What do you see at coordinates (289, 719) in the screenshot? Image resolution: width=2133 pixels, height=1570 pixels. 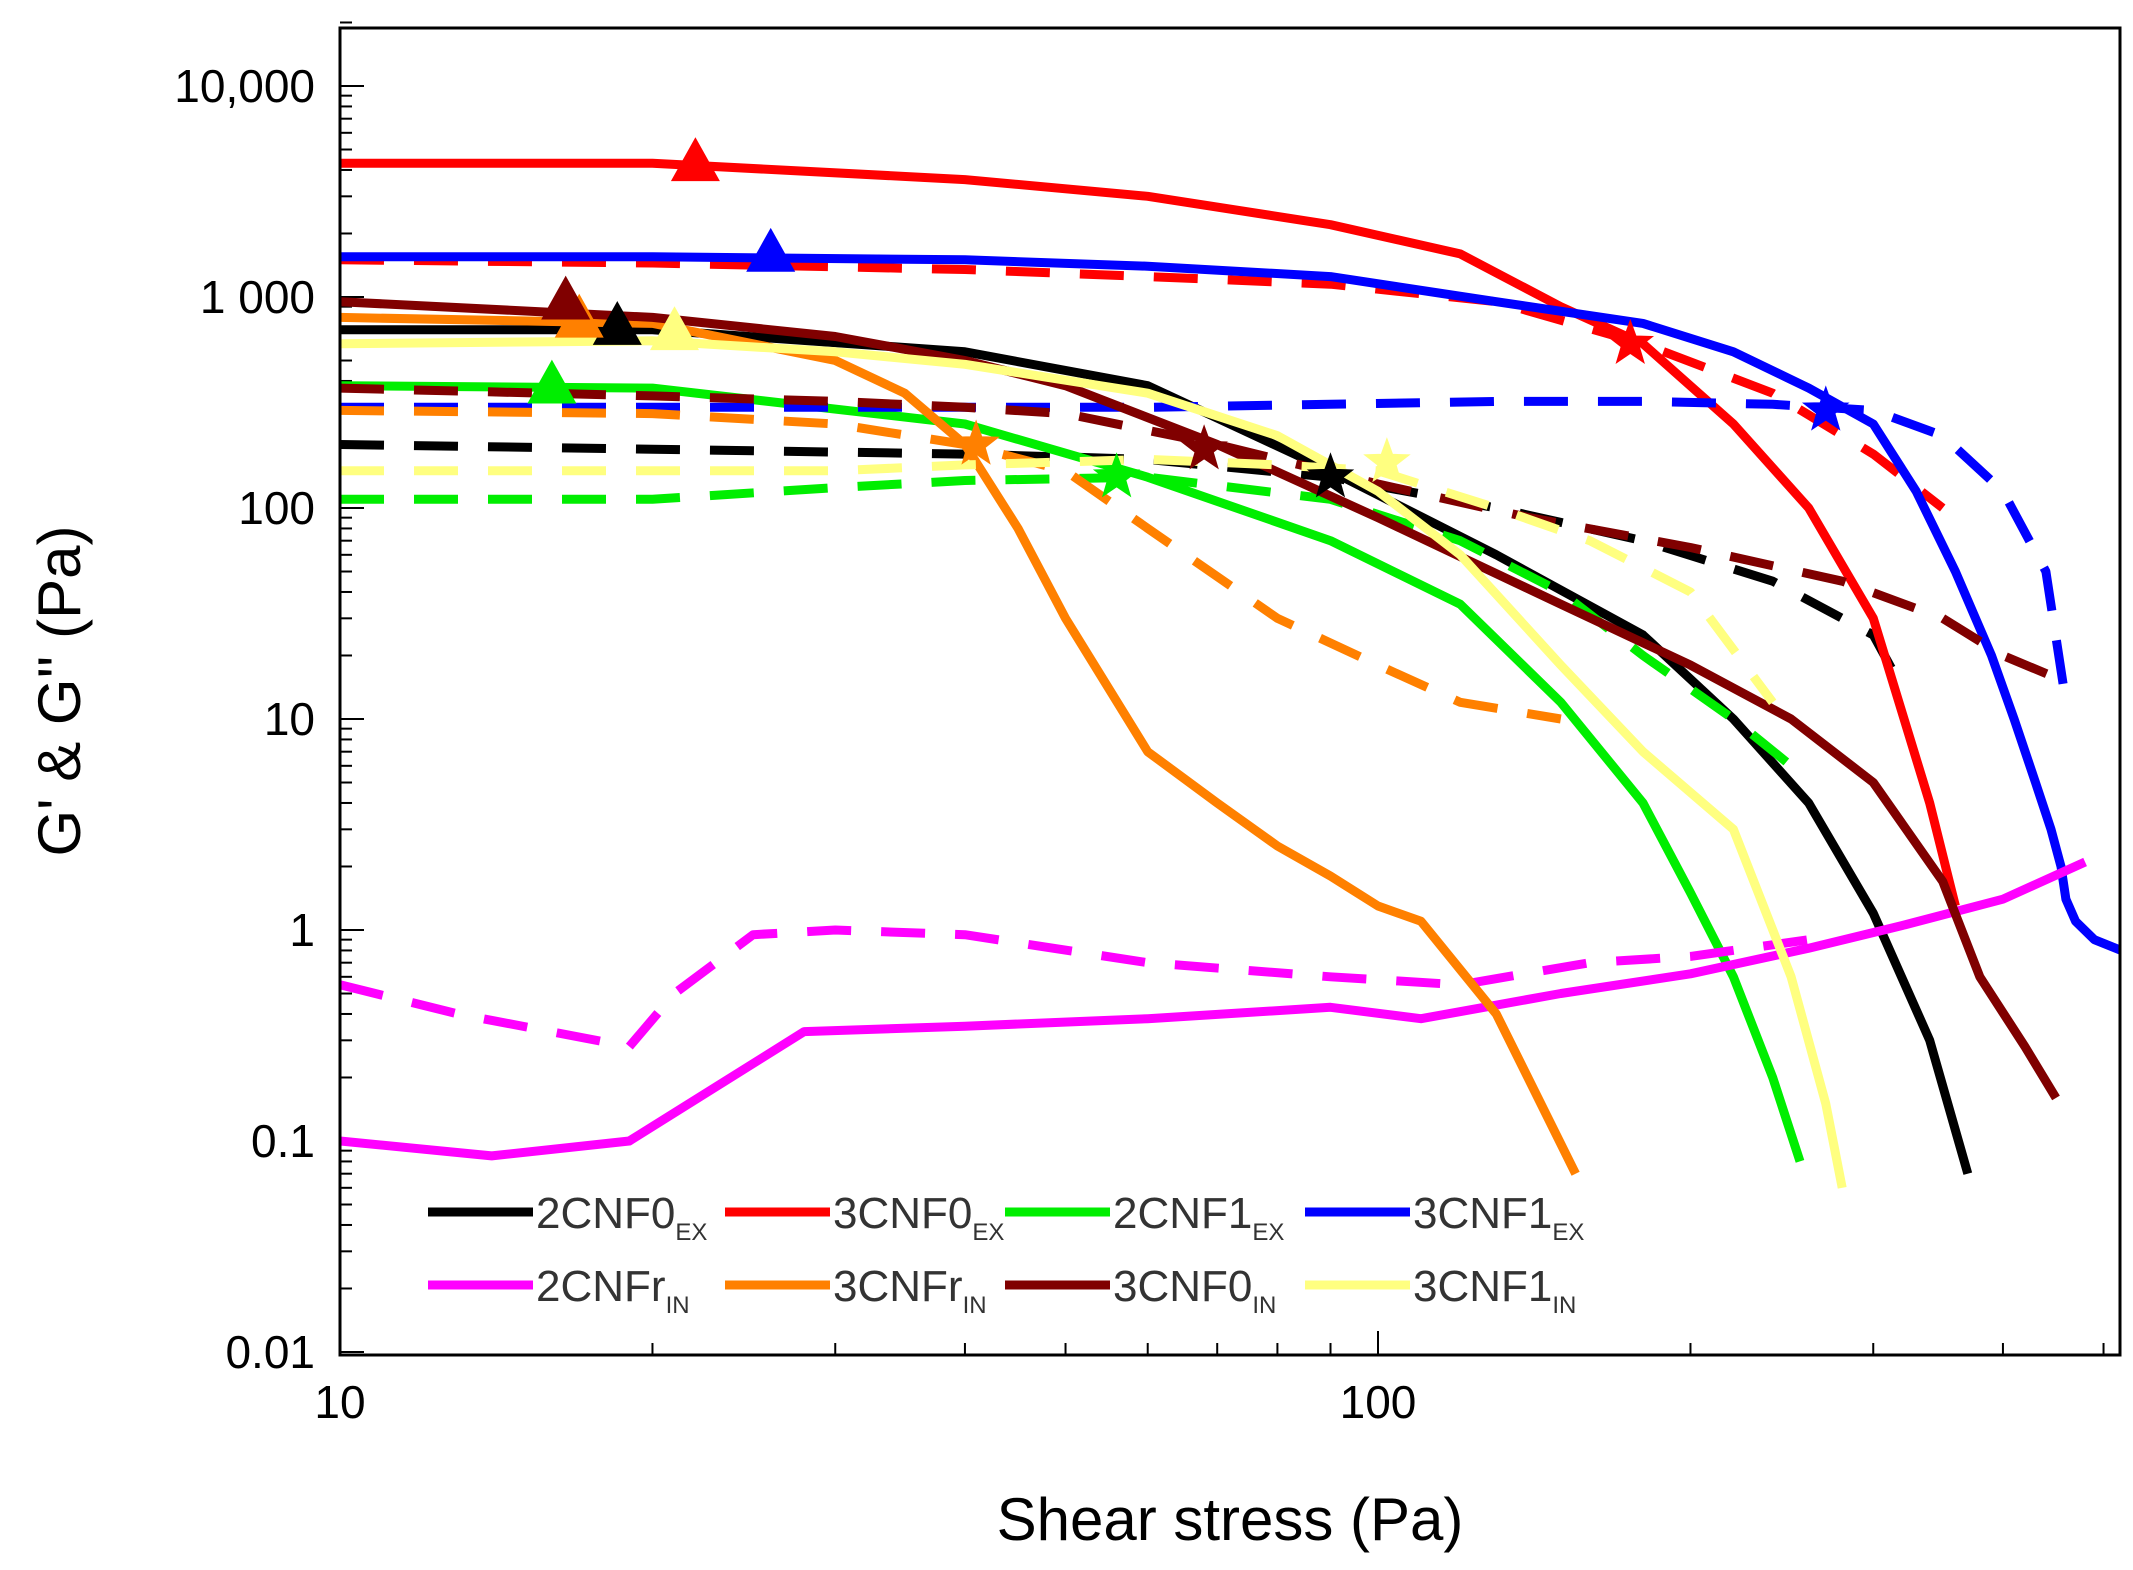 I see `y-tick-label: 10` at bounding box center [289, 719].